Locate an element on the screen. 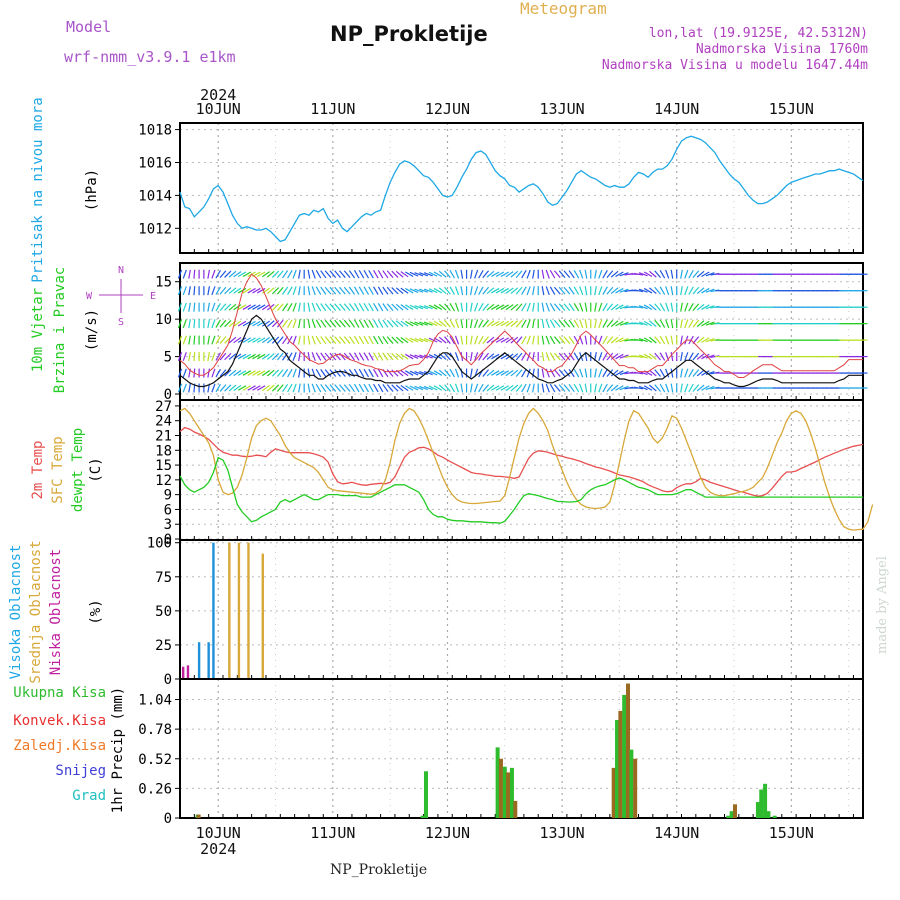 This screenshot has width=900, height=900. high-cloud-title: Visoka Oblacnost is located at coordinates (16, 612).